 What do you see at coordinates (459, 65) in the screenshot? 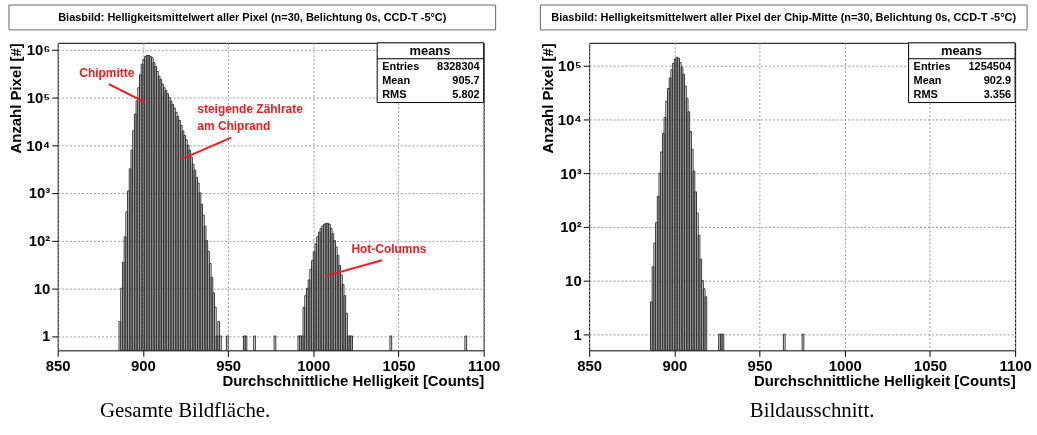
I see `annotation: 8328304` at bounding box center [459, 65].